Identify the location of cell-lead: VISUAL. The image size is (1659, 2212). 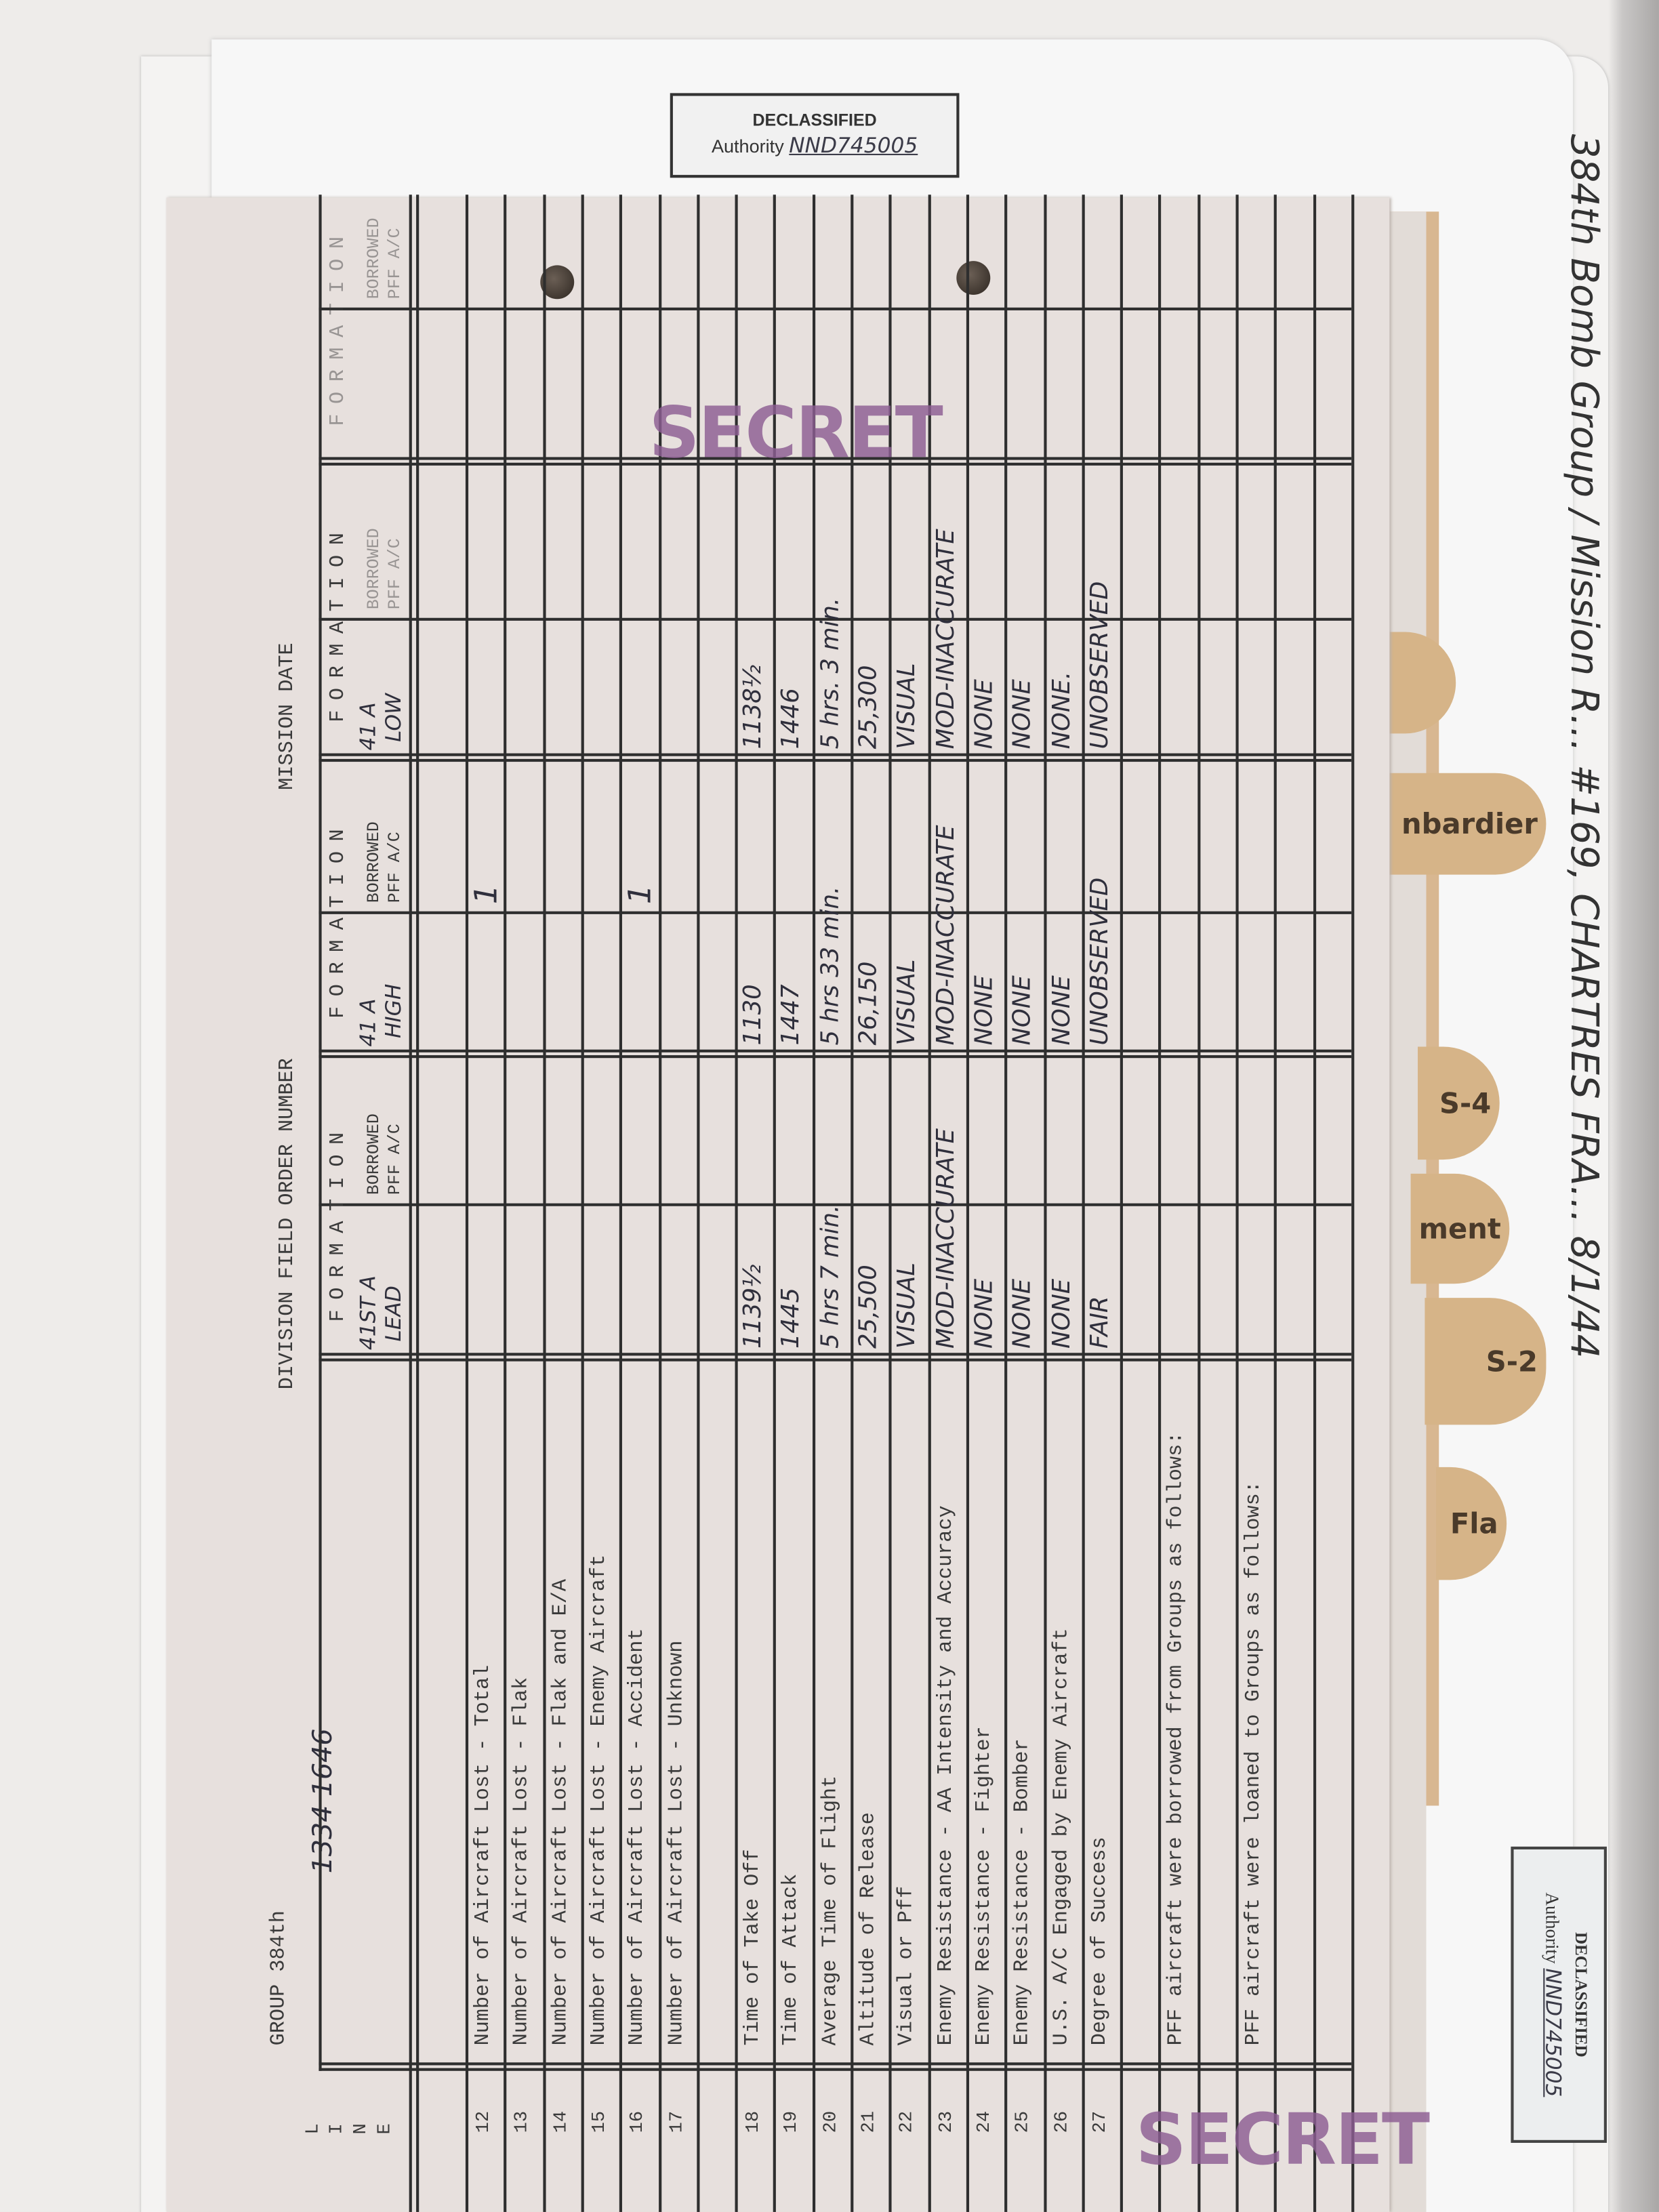
(908, 1306).